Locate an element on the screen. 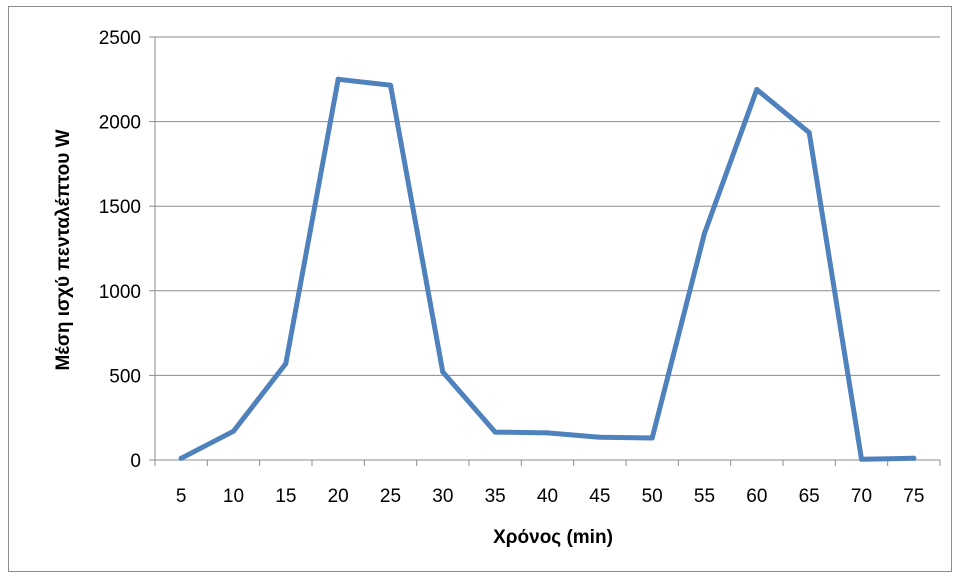 The width and height of the screenshot is (958, 578). x-tick-label: 75 is located at coordinates (913, 496).